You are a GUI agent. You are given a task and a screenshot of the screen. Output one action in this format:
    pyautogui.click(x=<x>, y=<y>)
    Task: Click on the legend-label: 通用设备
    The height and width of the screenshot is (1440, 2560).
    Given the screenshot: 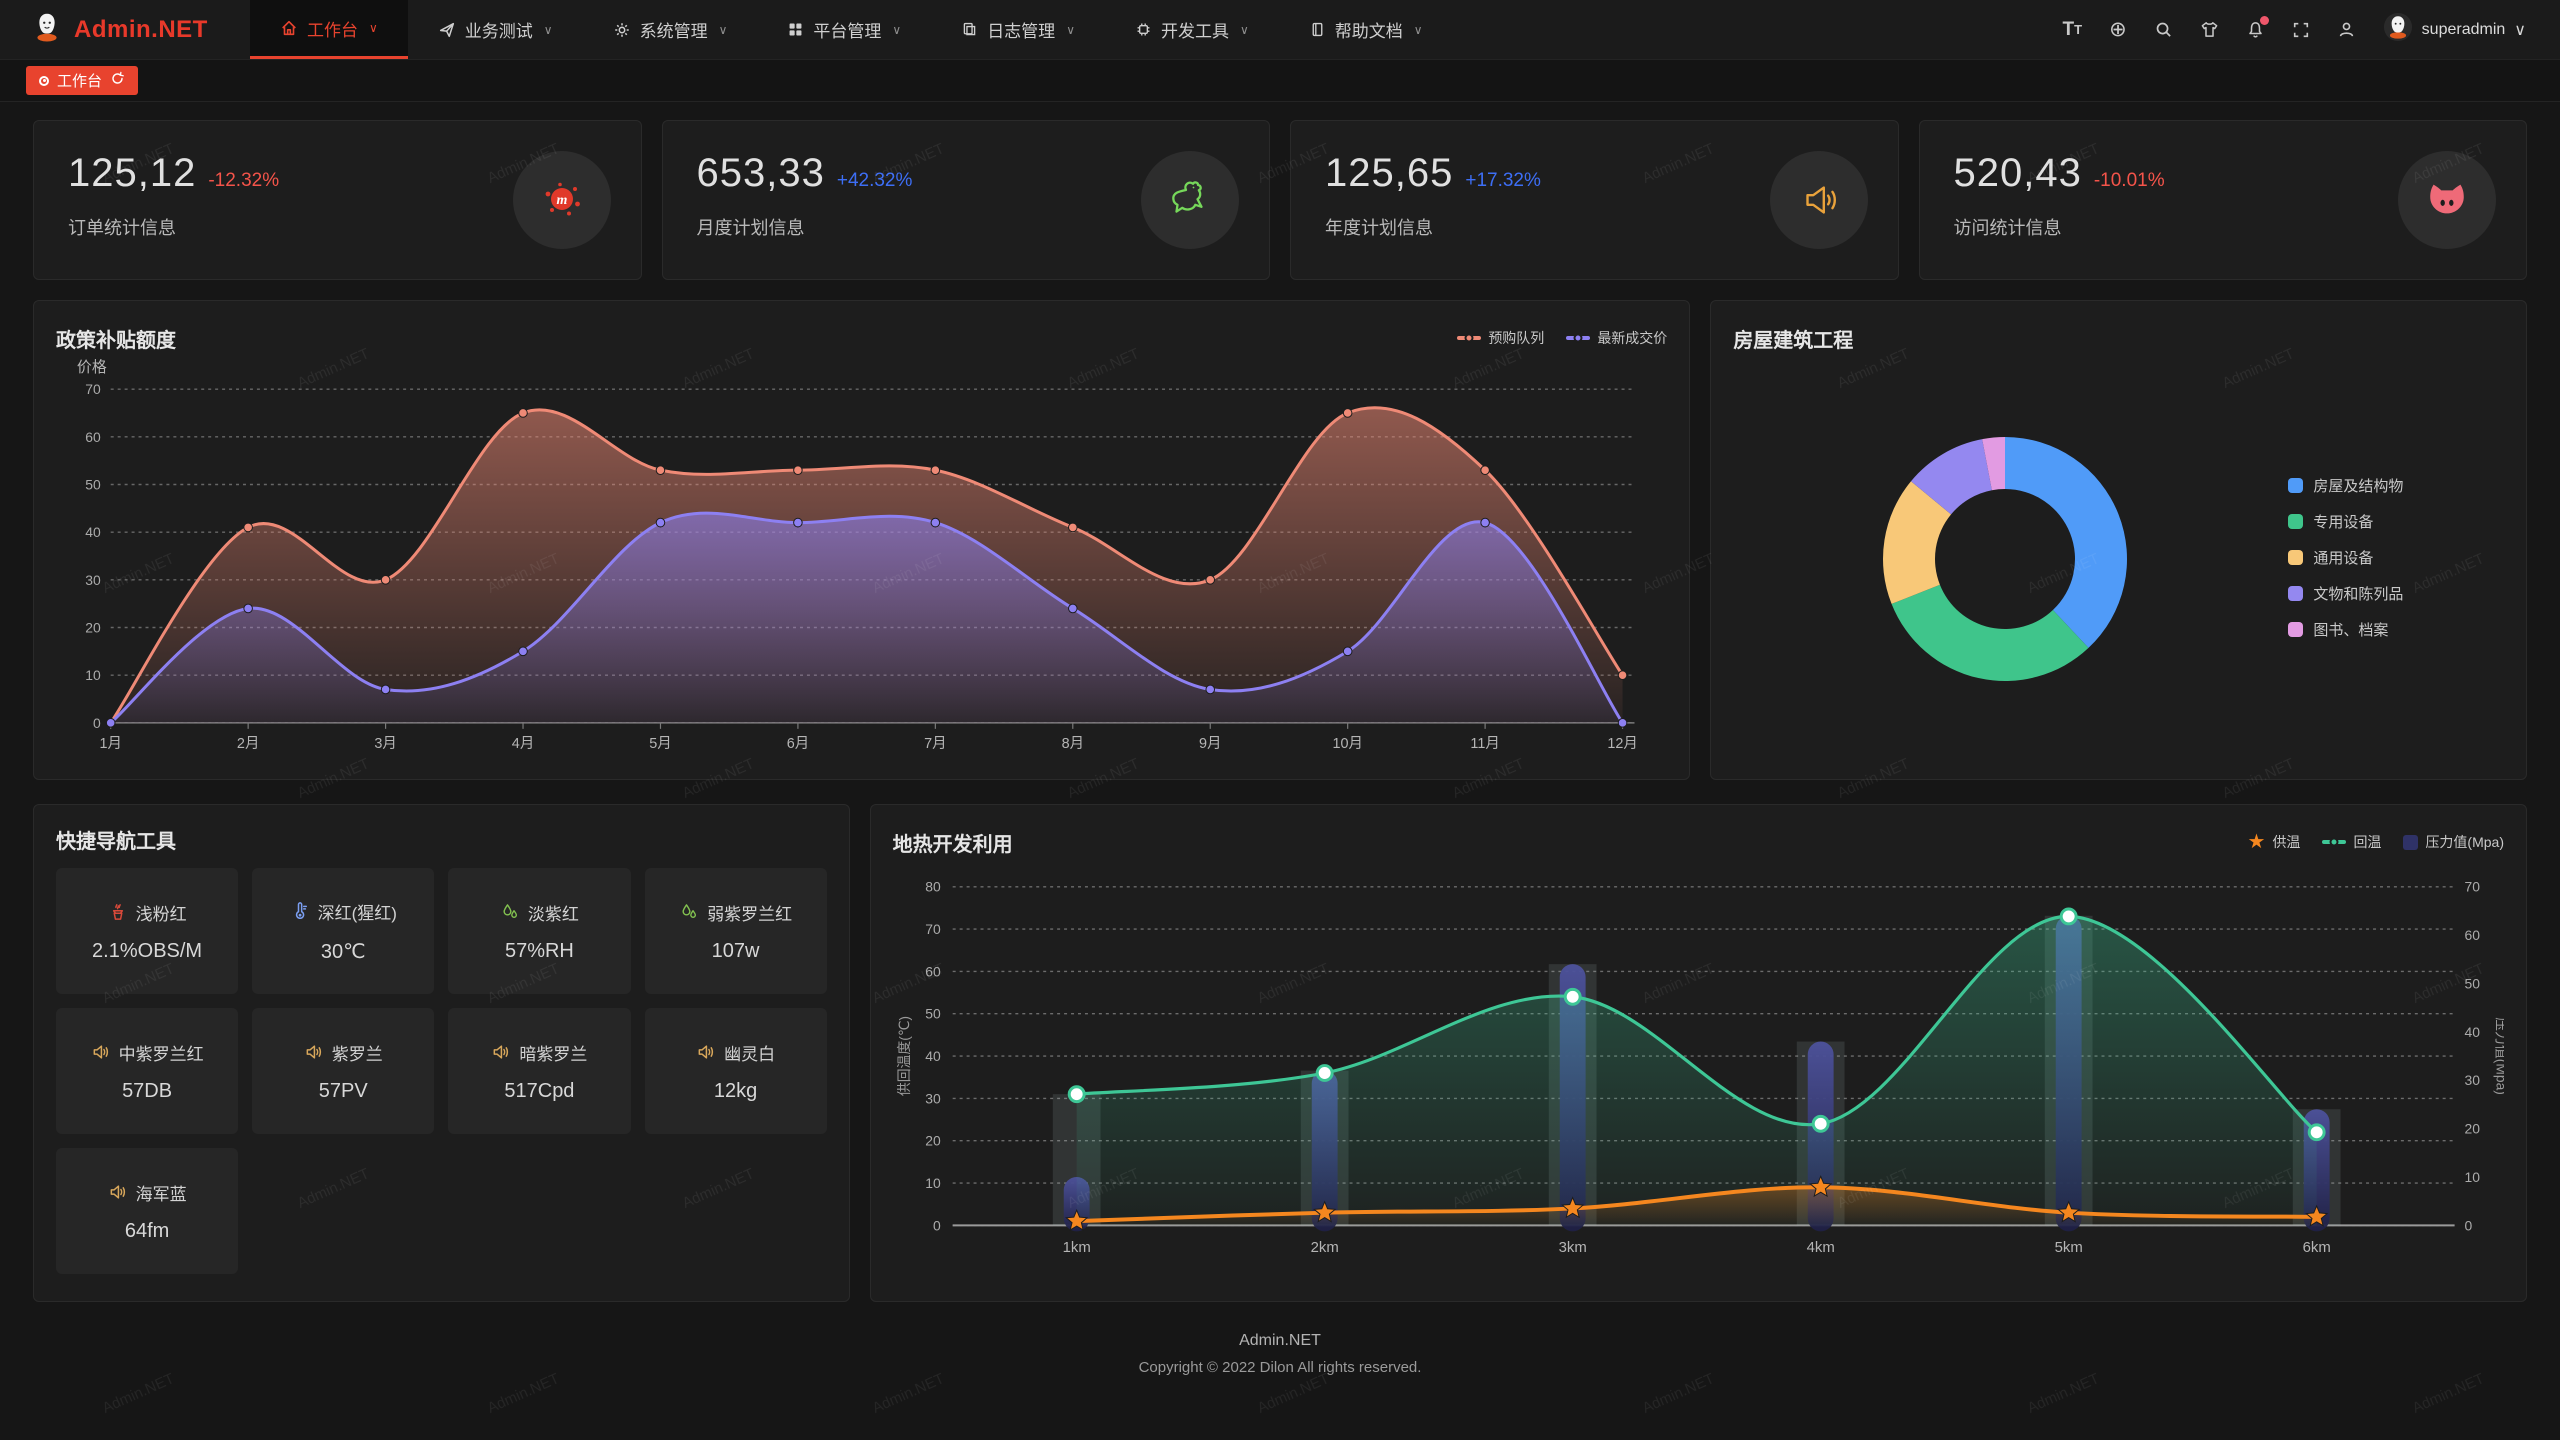 What is the action you would take?
    pyautogui.click(x=2343, y=558)
    